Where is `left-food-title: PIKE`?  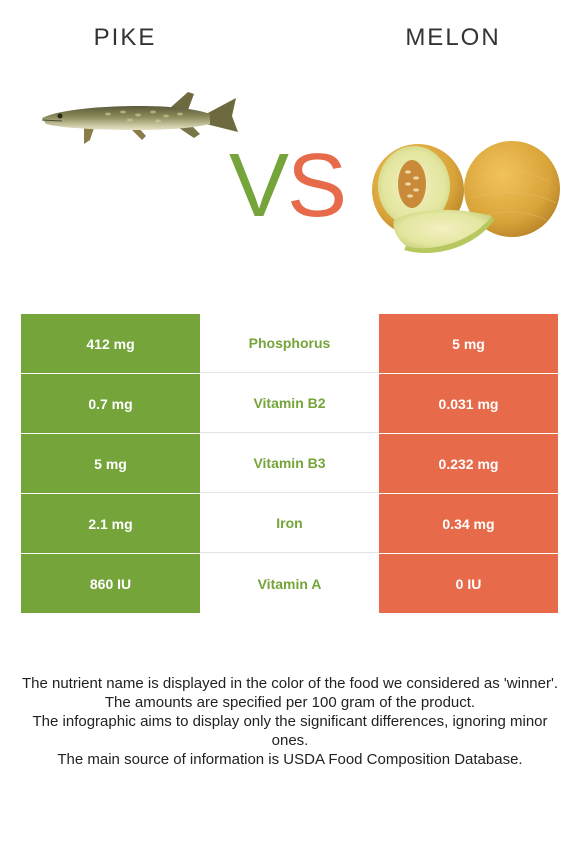
left-food-title: PIKE is located at coordinates (125, 37).